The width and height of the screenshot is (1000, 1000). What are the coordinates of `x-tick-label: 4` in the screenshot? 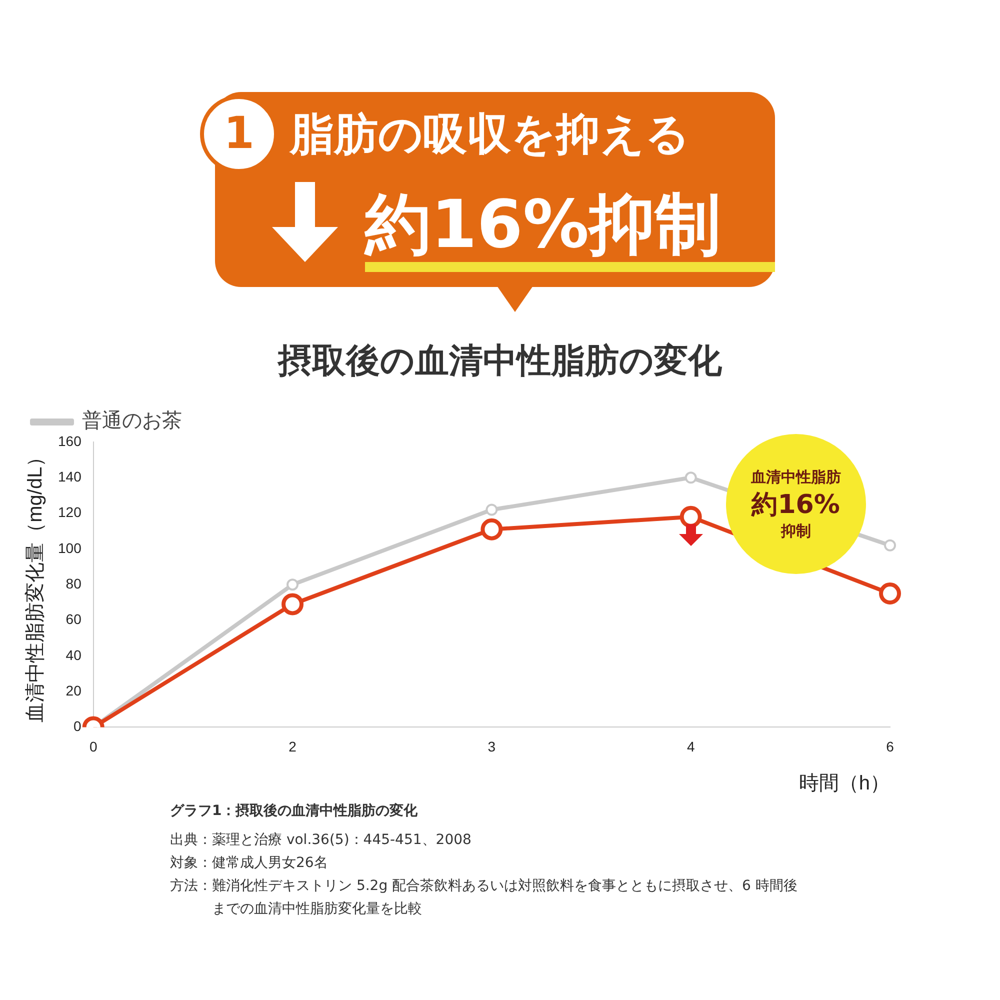 It's located at (690, 746).